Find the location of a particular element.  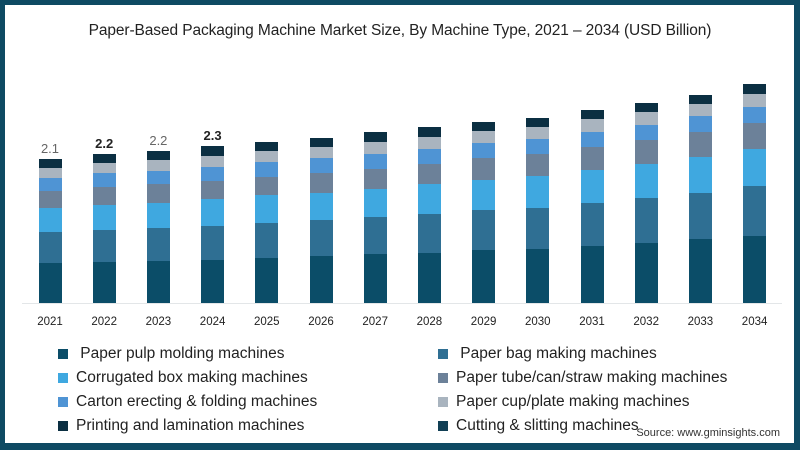

x-tick-label: 2024 is located at coordinates (212, 322).